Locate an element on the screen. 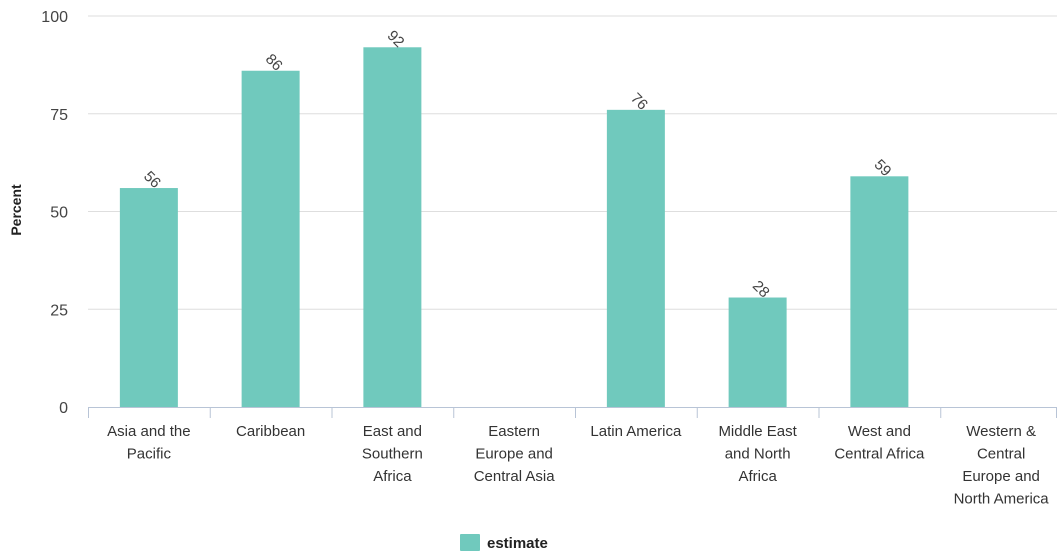  y-tick-label-100: 100 is located at coordinates (54, 17).